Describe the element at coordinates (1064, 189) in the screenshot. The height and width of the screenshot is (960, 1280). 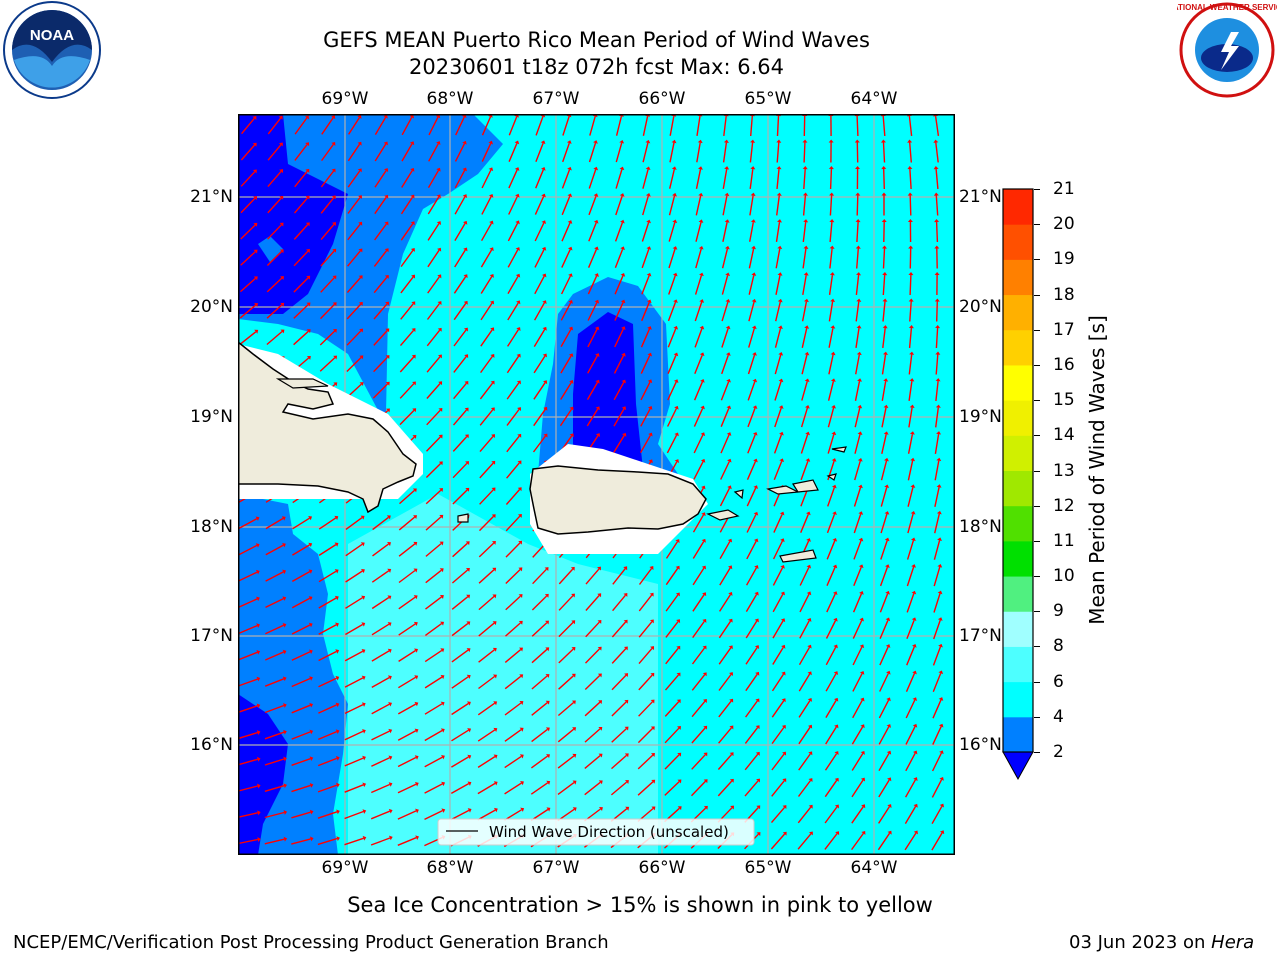
I see `colorbar-tick-label: 21` at that location.